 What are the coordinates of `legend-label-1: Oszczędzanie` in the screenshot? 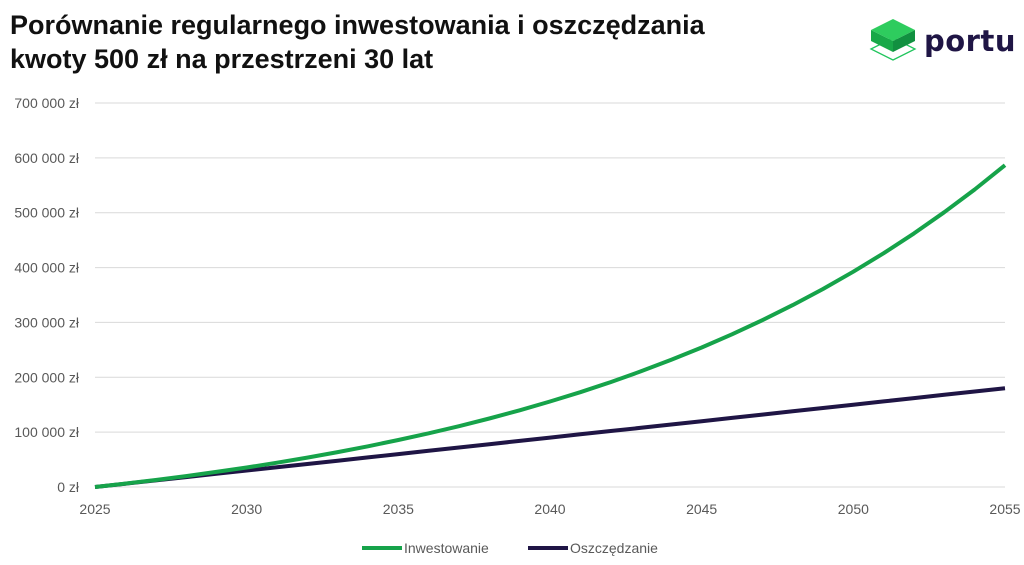 It's located at (614, 548).